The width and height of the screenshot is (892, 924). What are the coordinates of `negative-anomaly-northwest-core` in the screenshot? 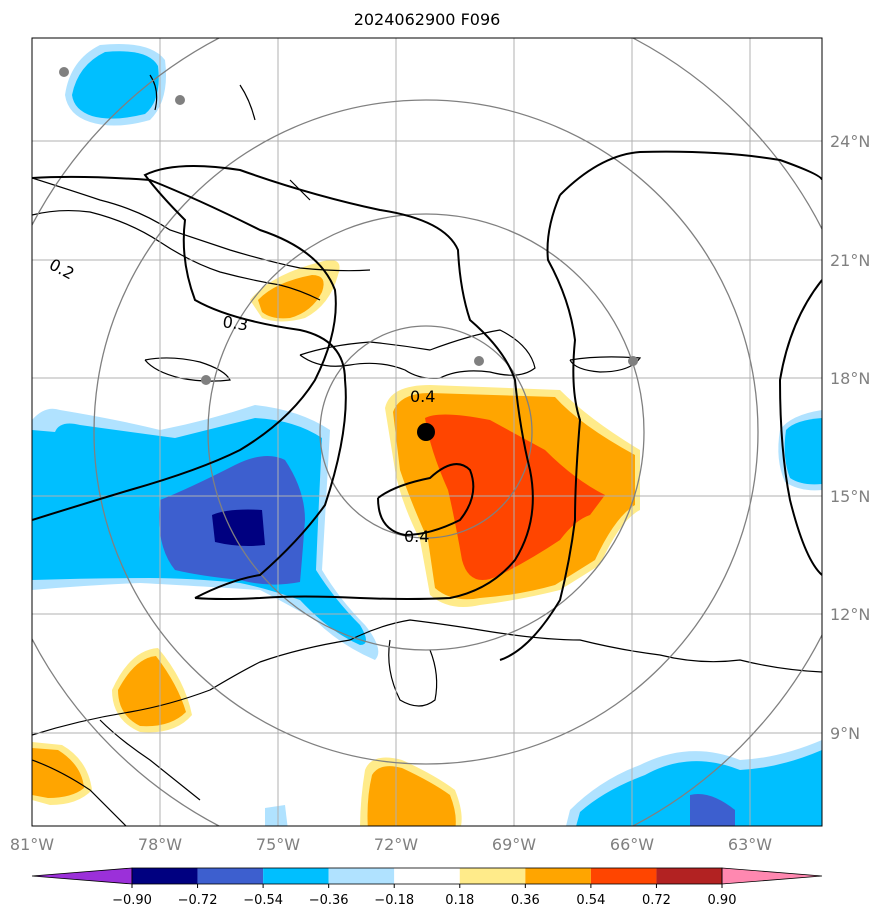 It's located at (115, 85).